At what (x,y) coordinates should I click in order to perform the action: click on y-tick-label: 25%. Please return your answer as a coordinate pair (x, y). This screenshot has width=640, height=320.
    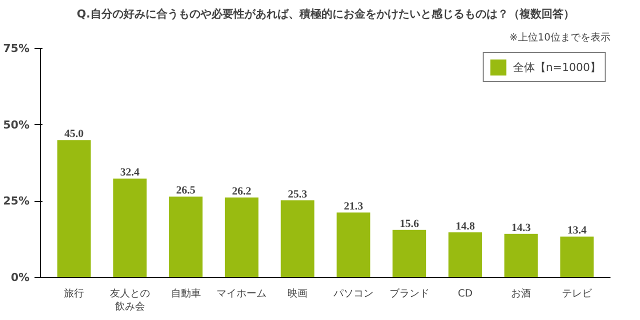
    Looking at the image, I should click on (16, 201).